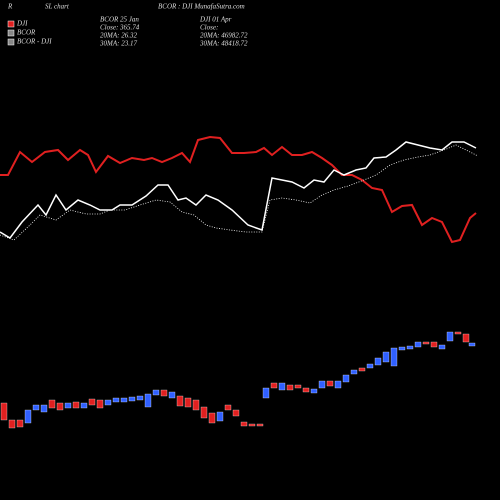 This screenshot has height=500, width=500. What do you see at coordinates (57, 7) in the screenshot?
I see `header-chart: SL chart` at bounding box center [57, 7].